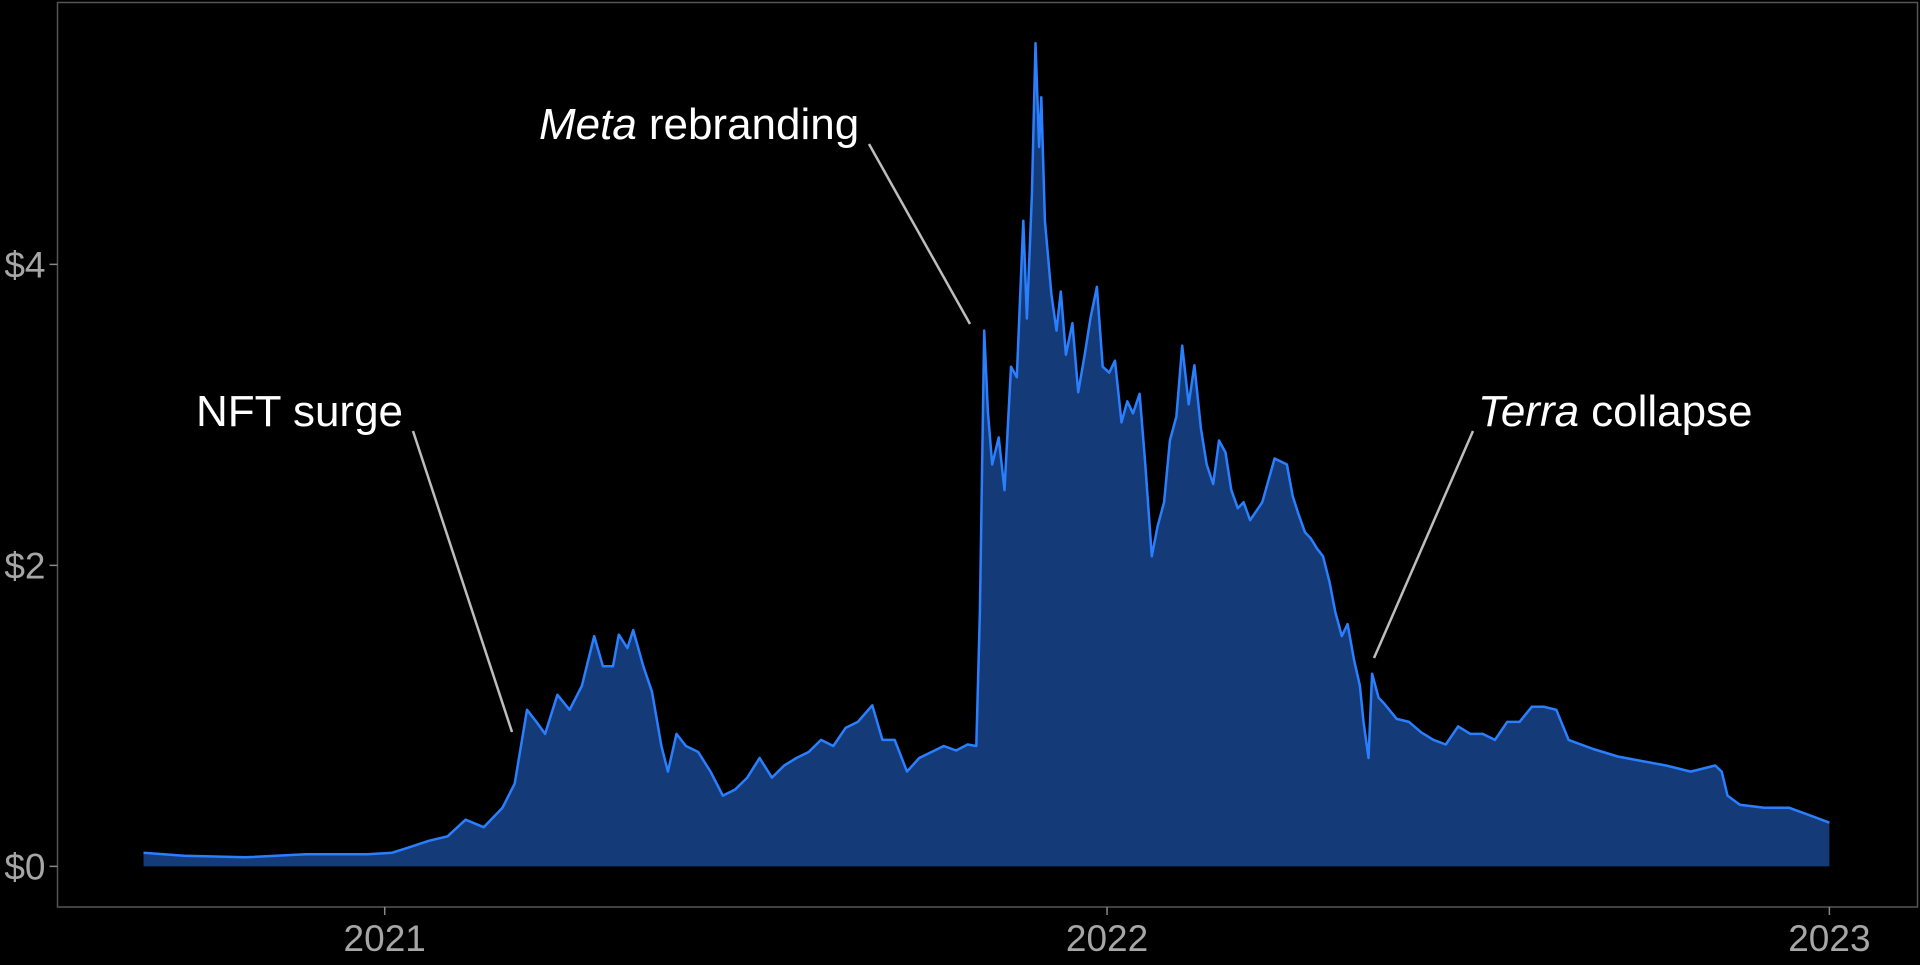  What do you see at coordinates (1107, 938) in the screenshot?
I see `x-tick-label: 2022` at bounding box center [1107, 938].